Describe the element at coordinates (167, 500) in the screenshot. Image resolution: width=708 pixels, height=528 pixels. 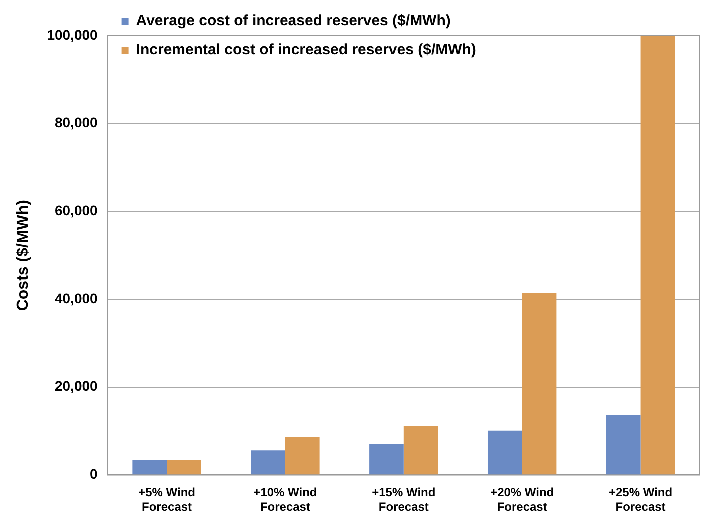
I see `x-tick-label: +5% Wind Forecast` at that location.